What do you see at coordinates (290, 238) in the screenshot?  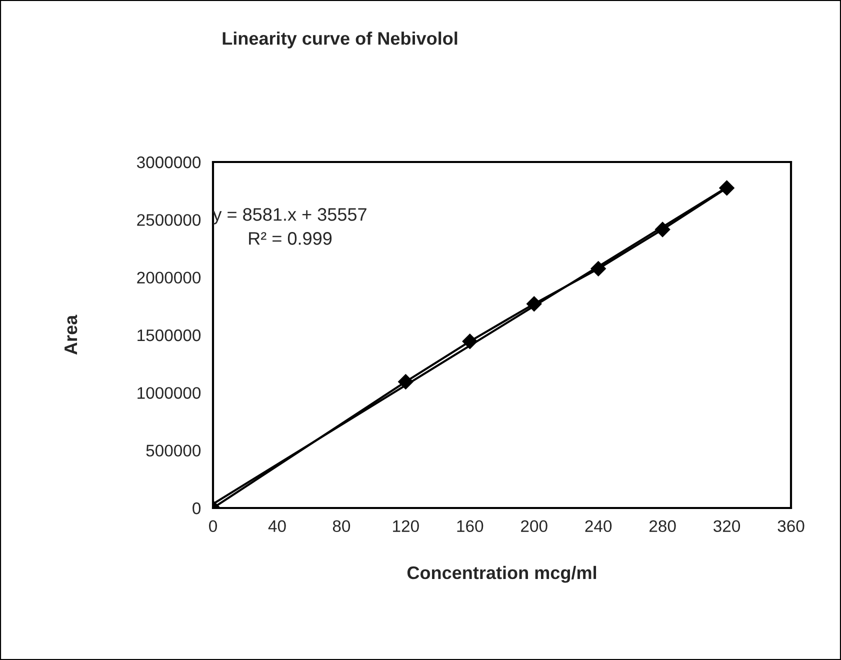 I see `annotation: R² = 0.999` at bounding box center [290, 238].